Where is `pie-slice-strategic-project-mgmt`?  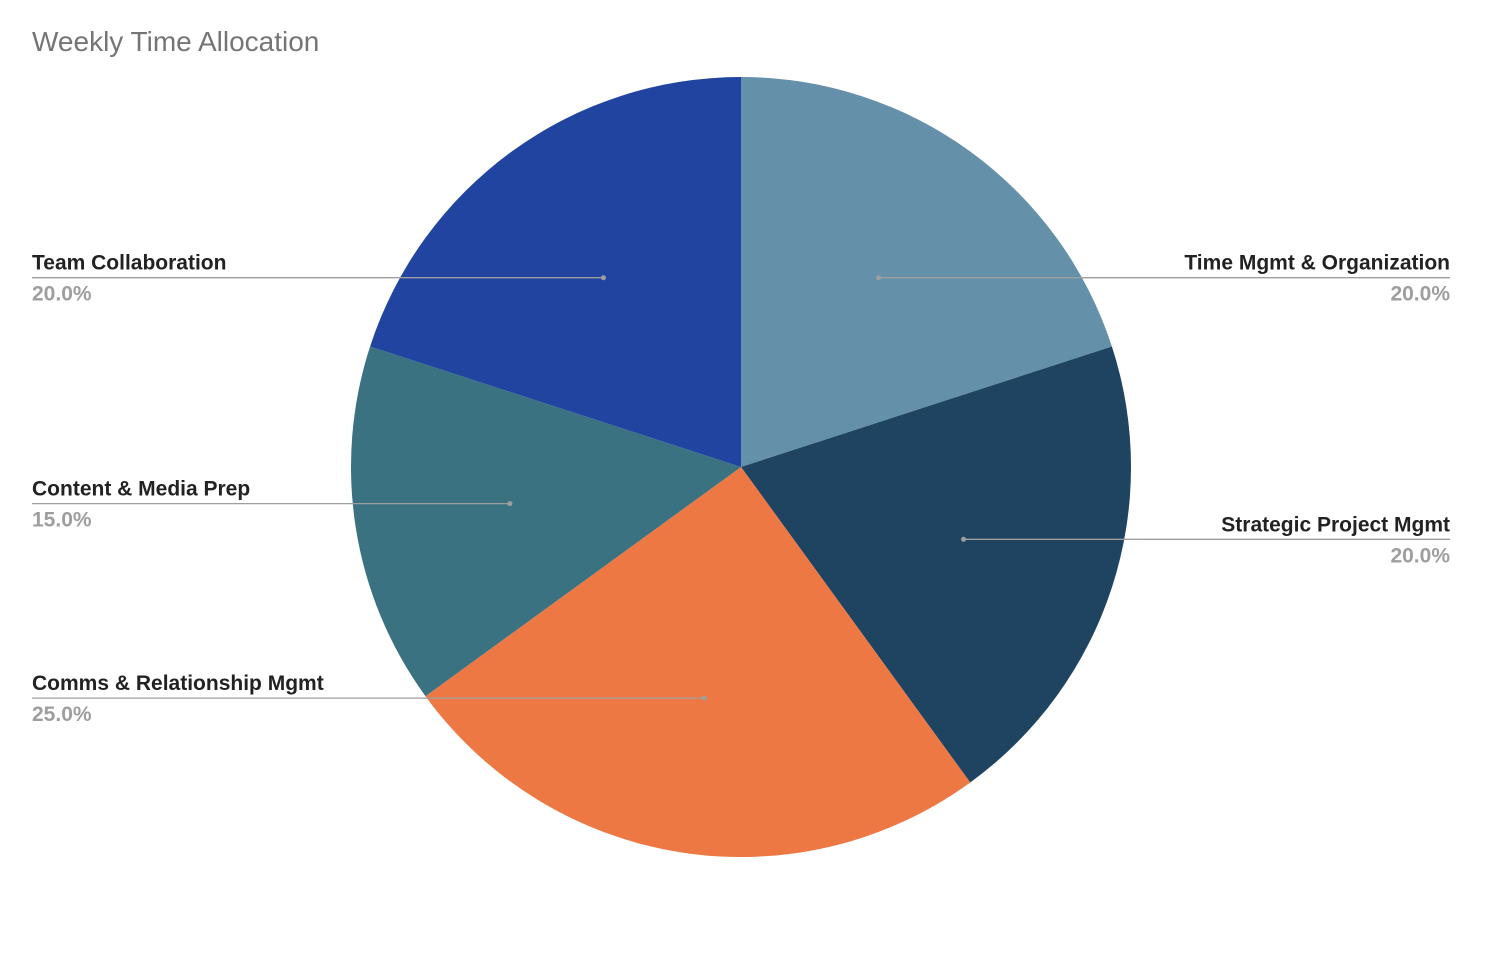 pie-slice-strategic-project-mgmt is located at coordinates (936, 564).